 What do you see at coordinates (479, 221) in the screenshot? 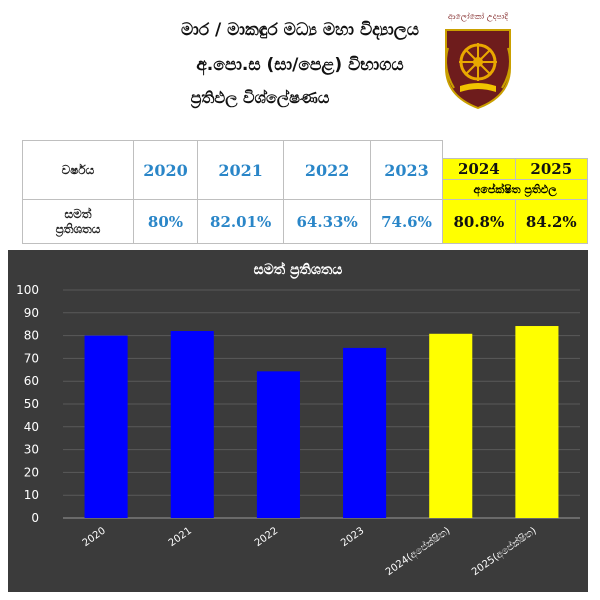
I see `pct-2024: 80.8%` at bounding box center [479, 221].